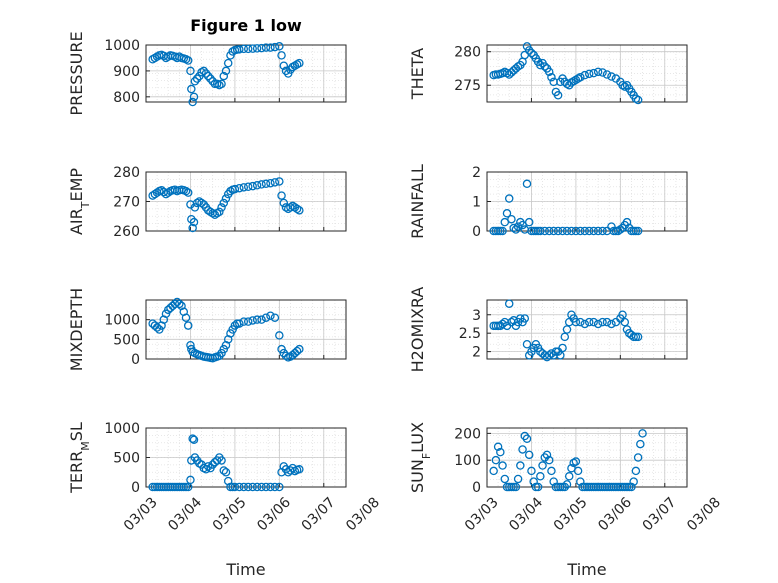 Image resolution: width=778 pixels, height=583 pixels. I want to click on y-label-main: MIXDEPTH, so click(76, 329).